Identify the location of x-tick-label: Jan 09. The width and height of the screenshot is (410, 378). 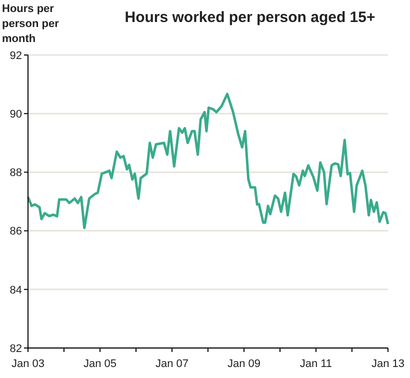
(244, 364).